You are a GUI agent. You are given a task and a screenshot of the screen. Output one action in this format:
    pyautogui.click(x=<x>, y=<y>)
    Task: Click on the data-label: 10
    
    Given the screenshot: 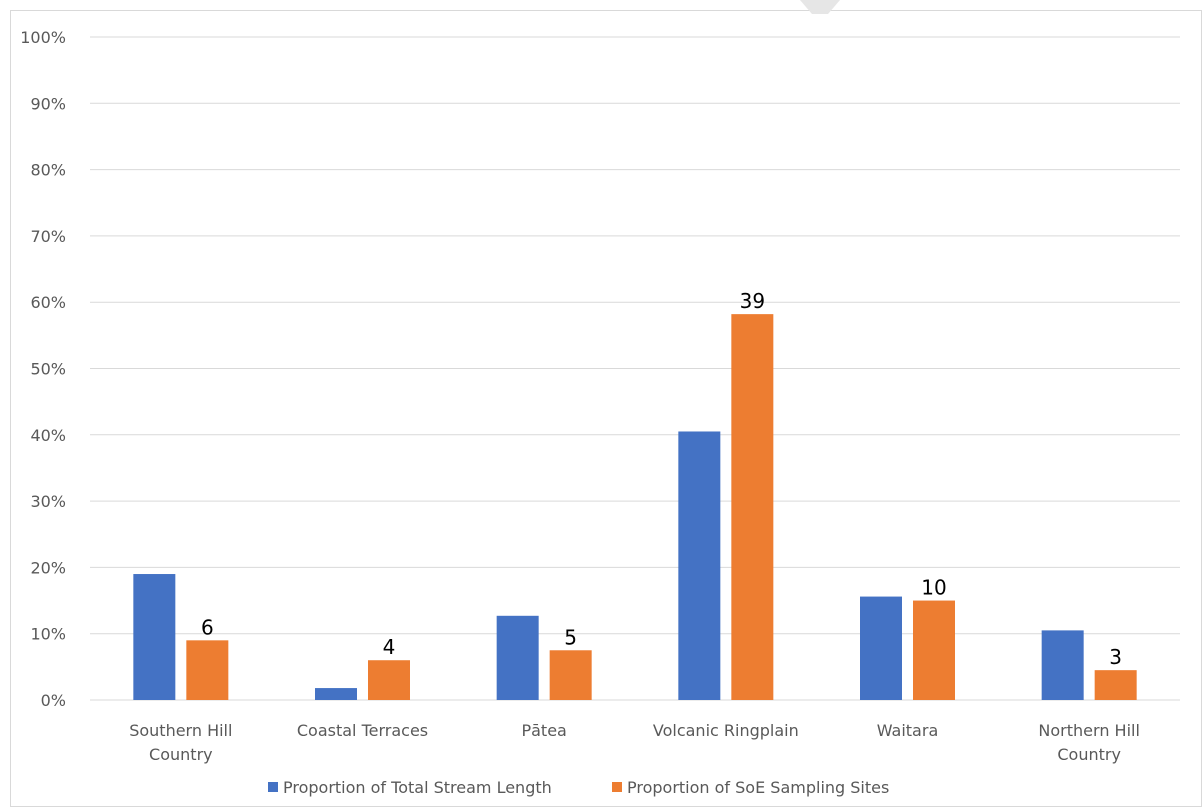 What is the action you would take?
    pyautogui.click(x=933, y=588)
    